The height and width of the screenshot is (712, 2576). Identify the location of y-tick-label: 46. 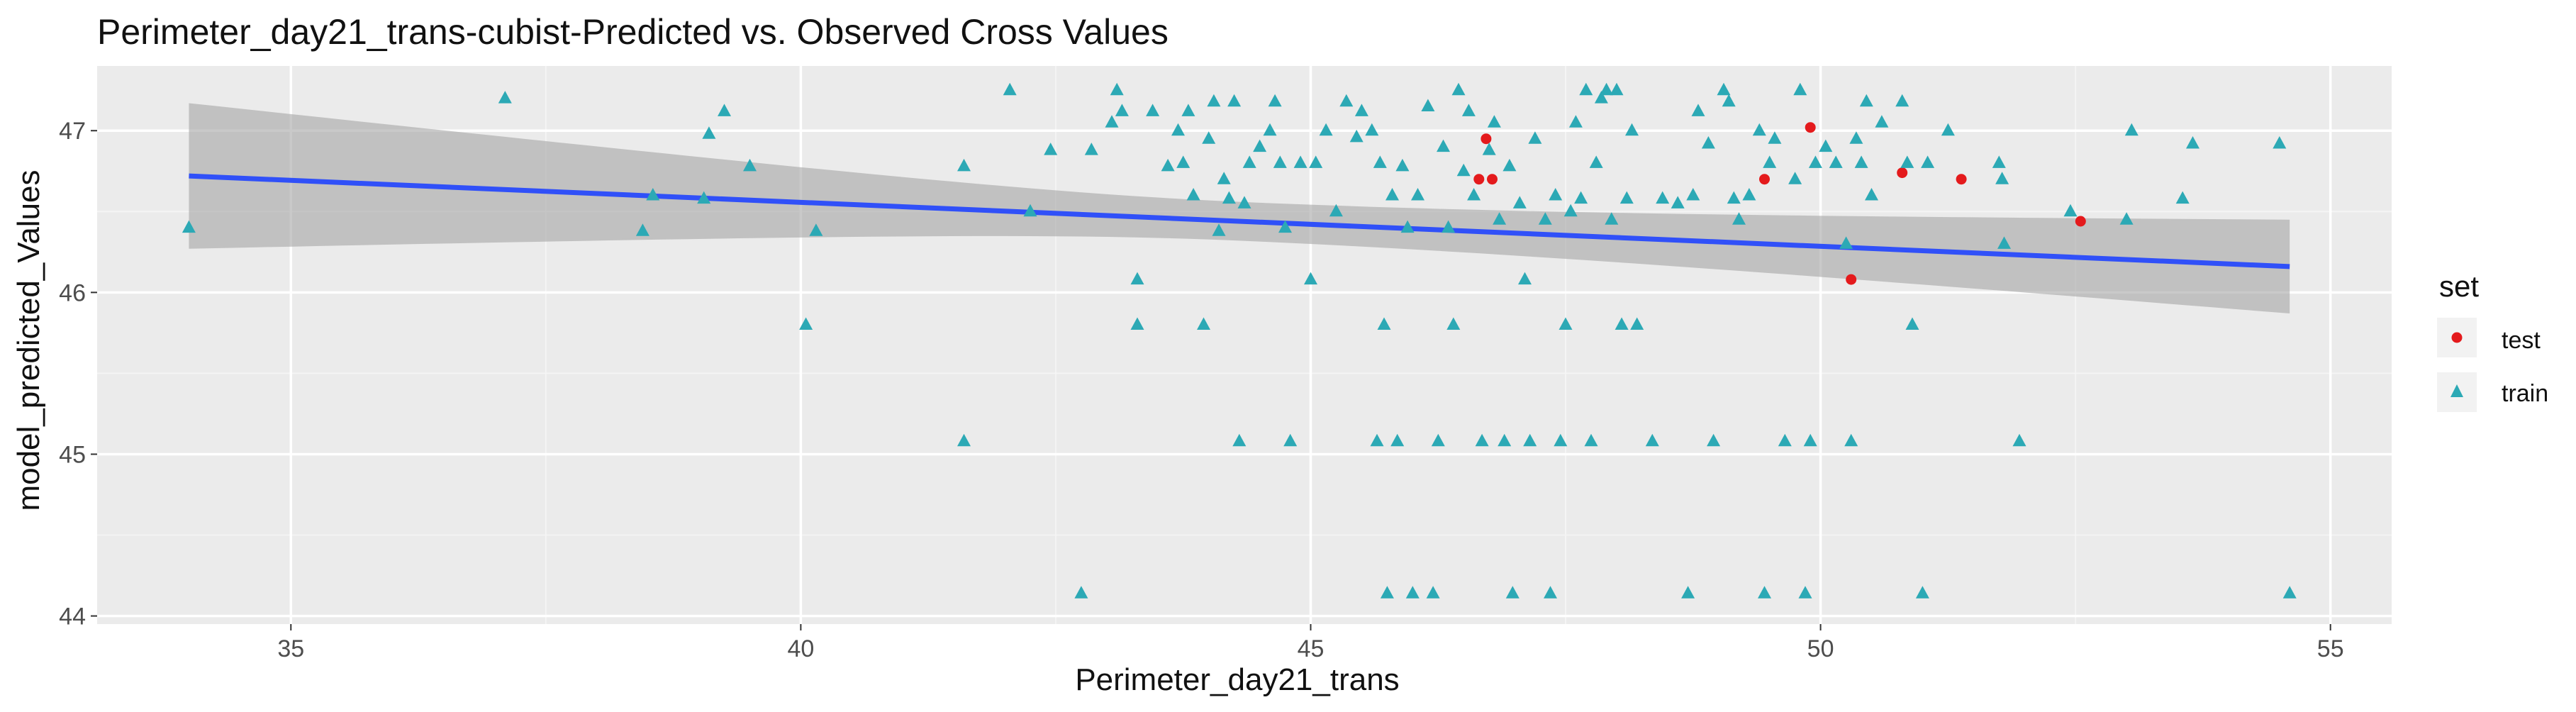
(72, 292).